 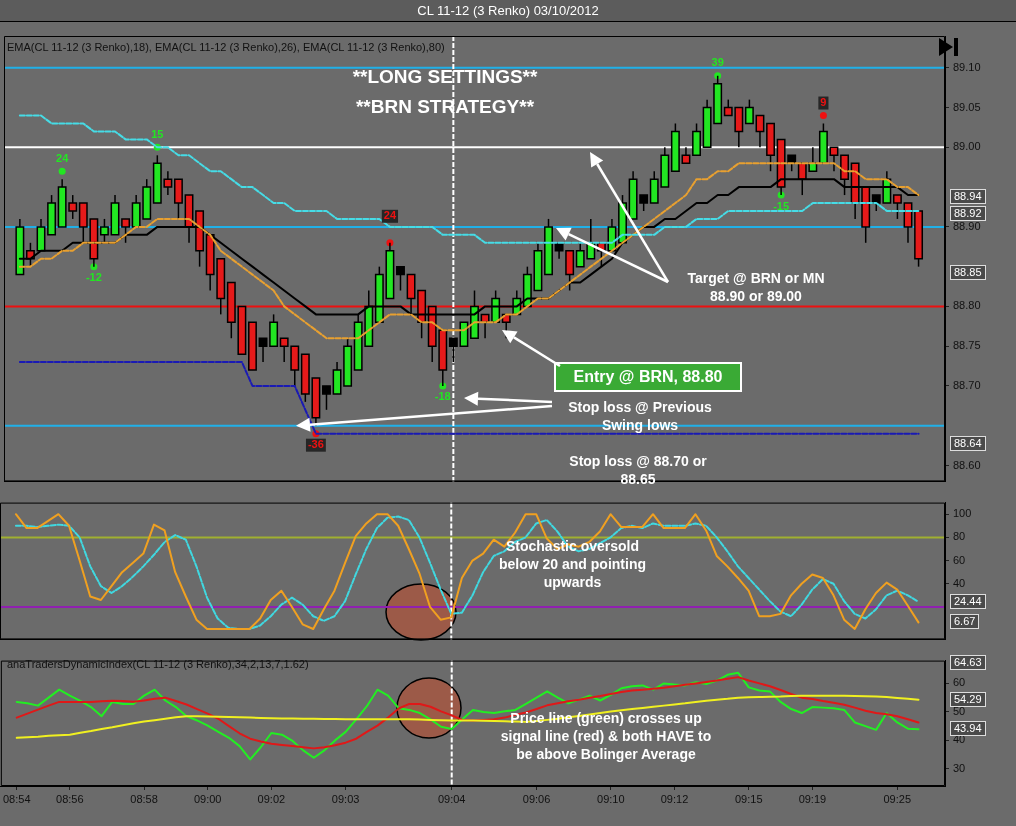 I want to click on text: 88.94, so click(x=968, y=196).